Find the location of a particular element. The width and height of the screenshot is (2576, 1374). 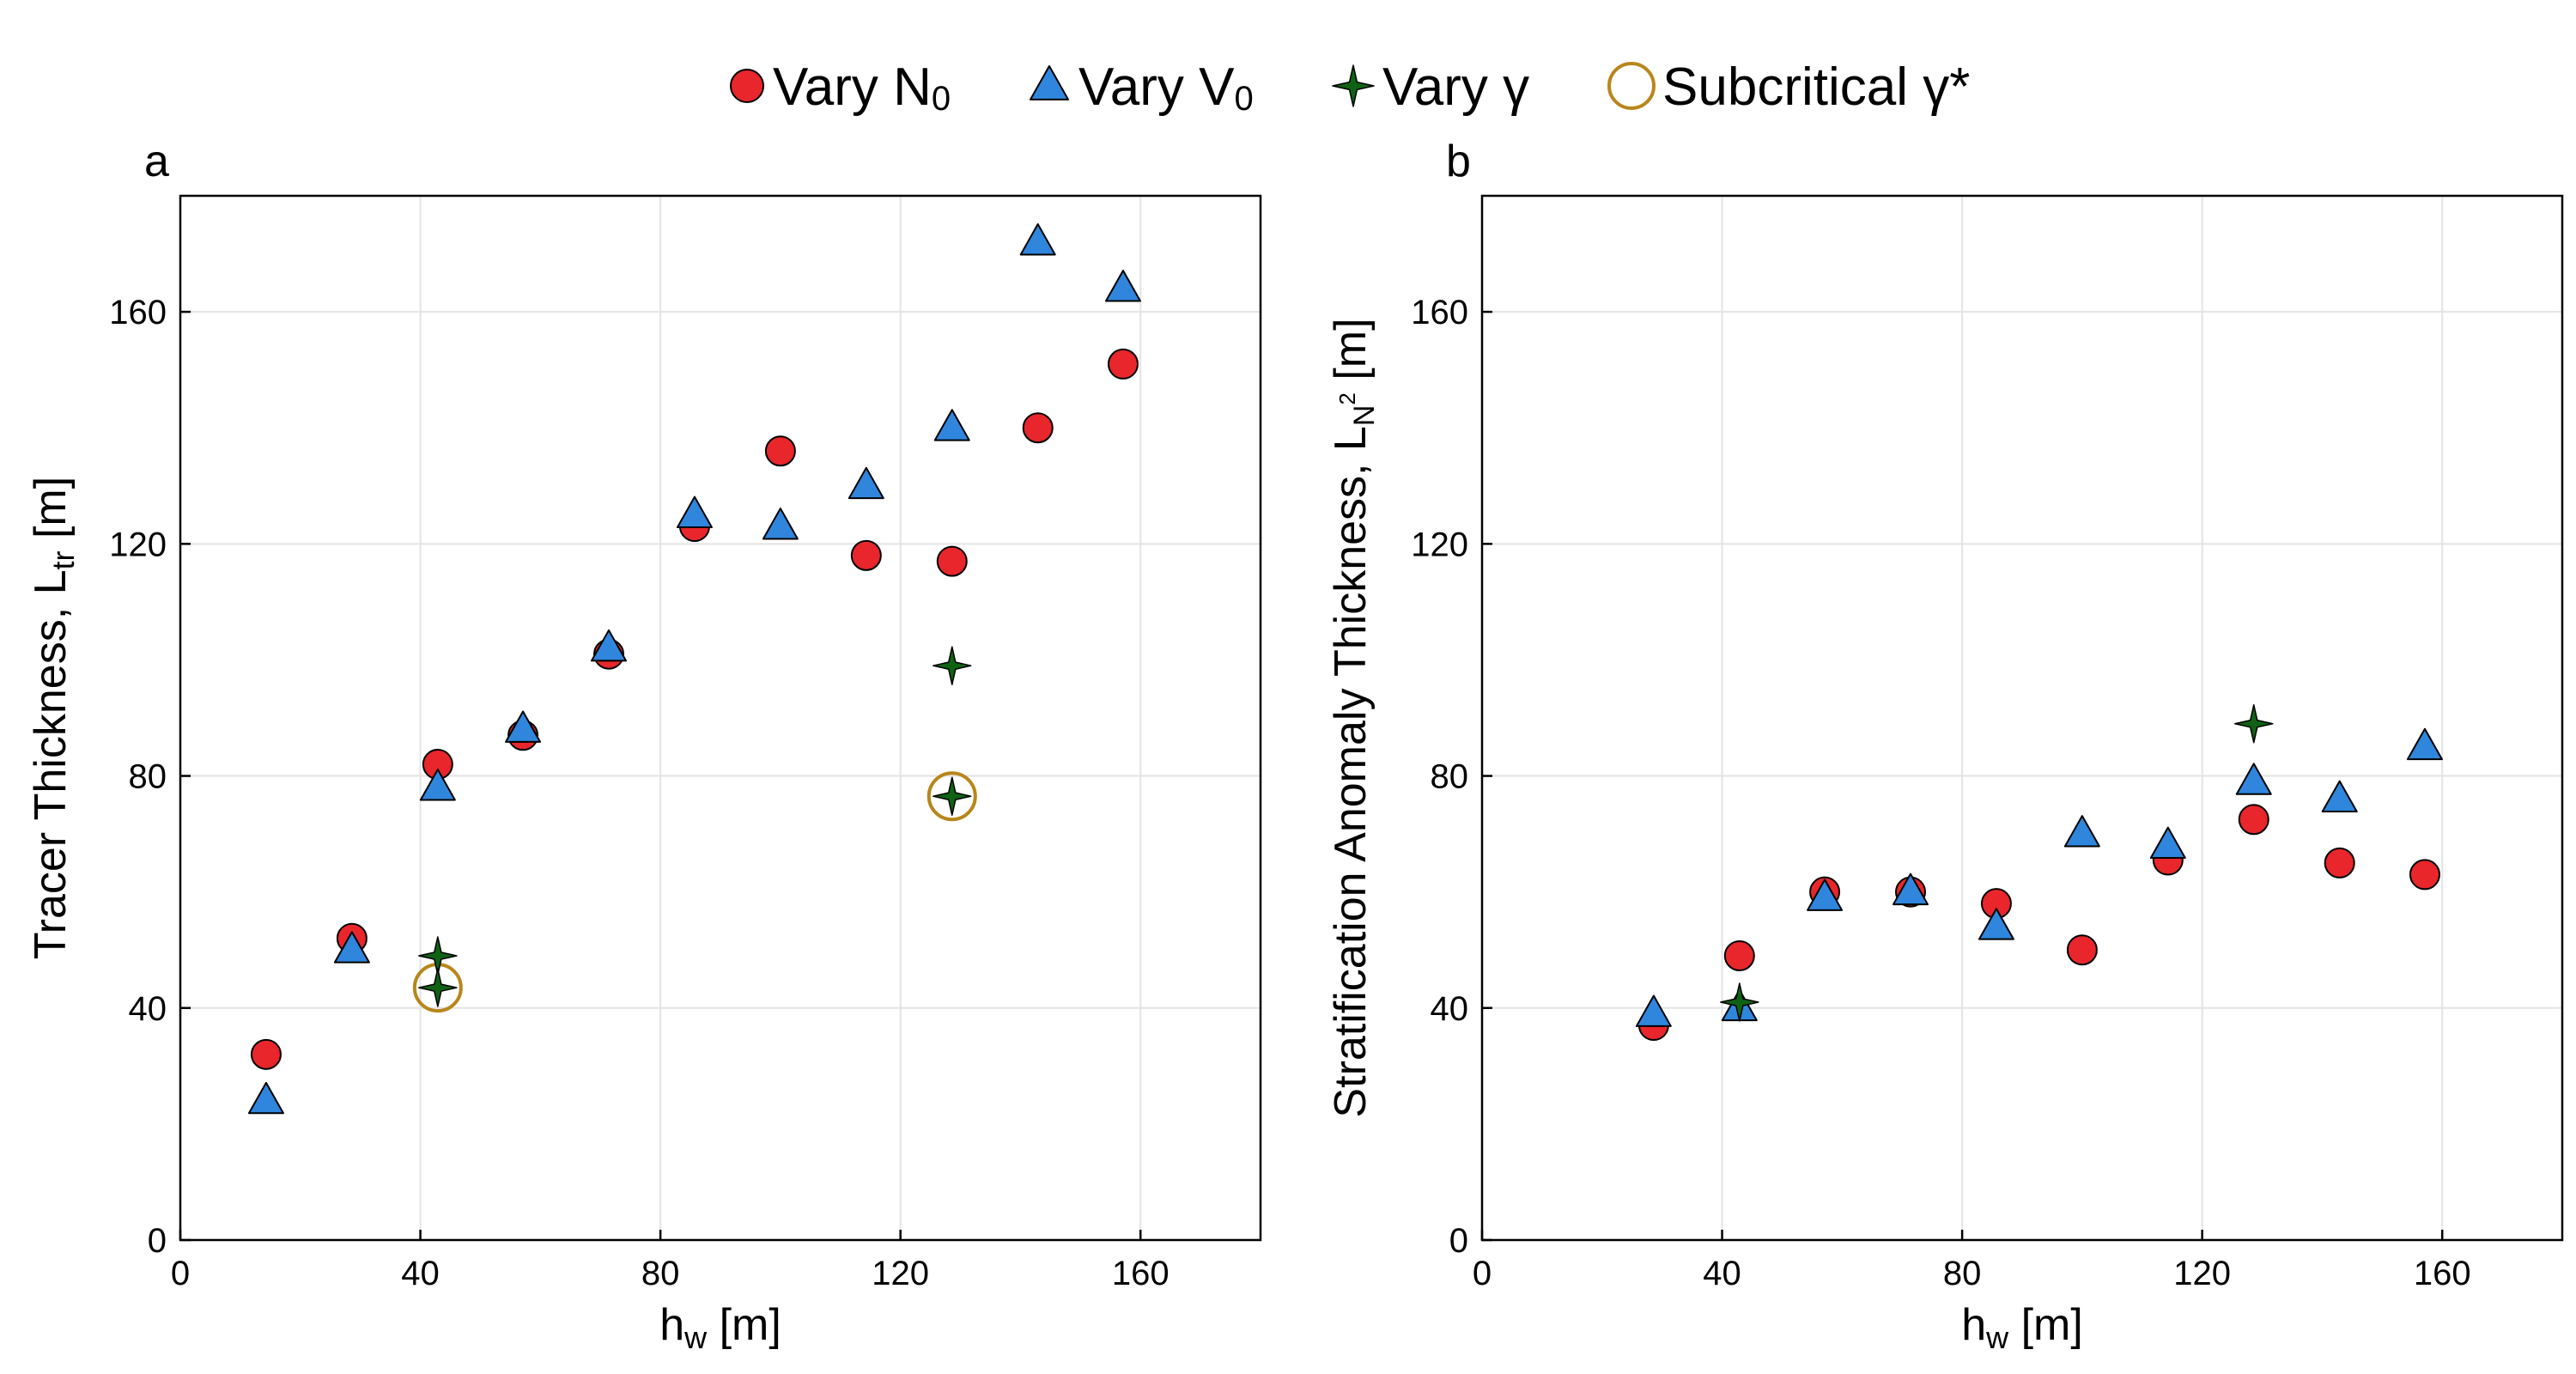

legend-marker-triangle is located at coordinates (1049, 82).